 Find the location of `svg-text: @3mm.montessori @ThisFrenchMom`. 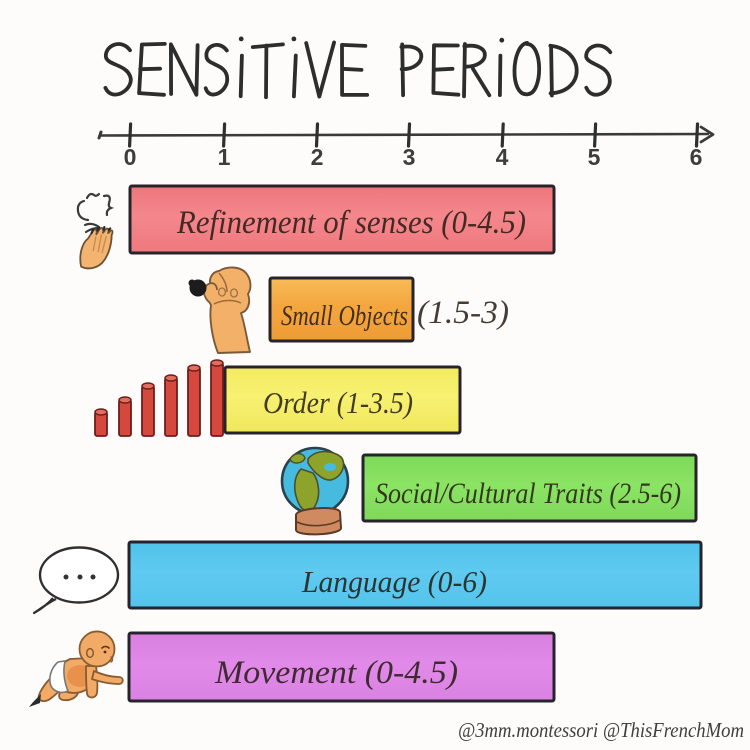

svg-text: @3mm.montessori @ThisFrenchMom is located at coordinates (601, 730).